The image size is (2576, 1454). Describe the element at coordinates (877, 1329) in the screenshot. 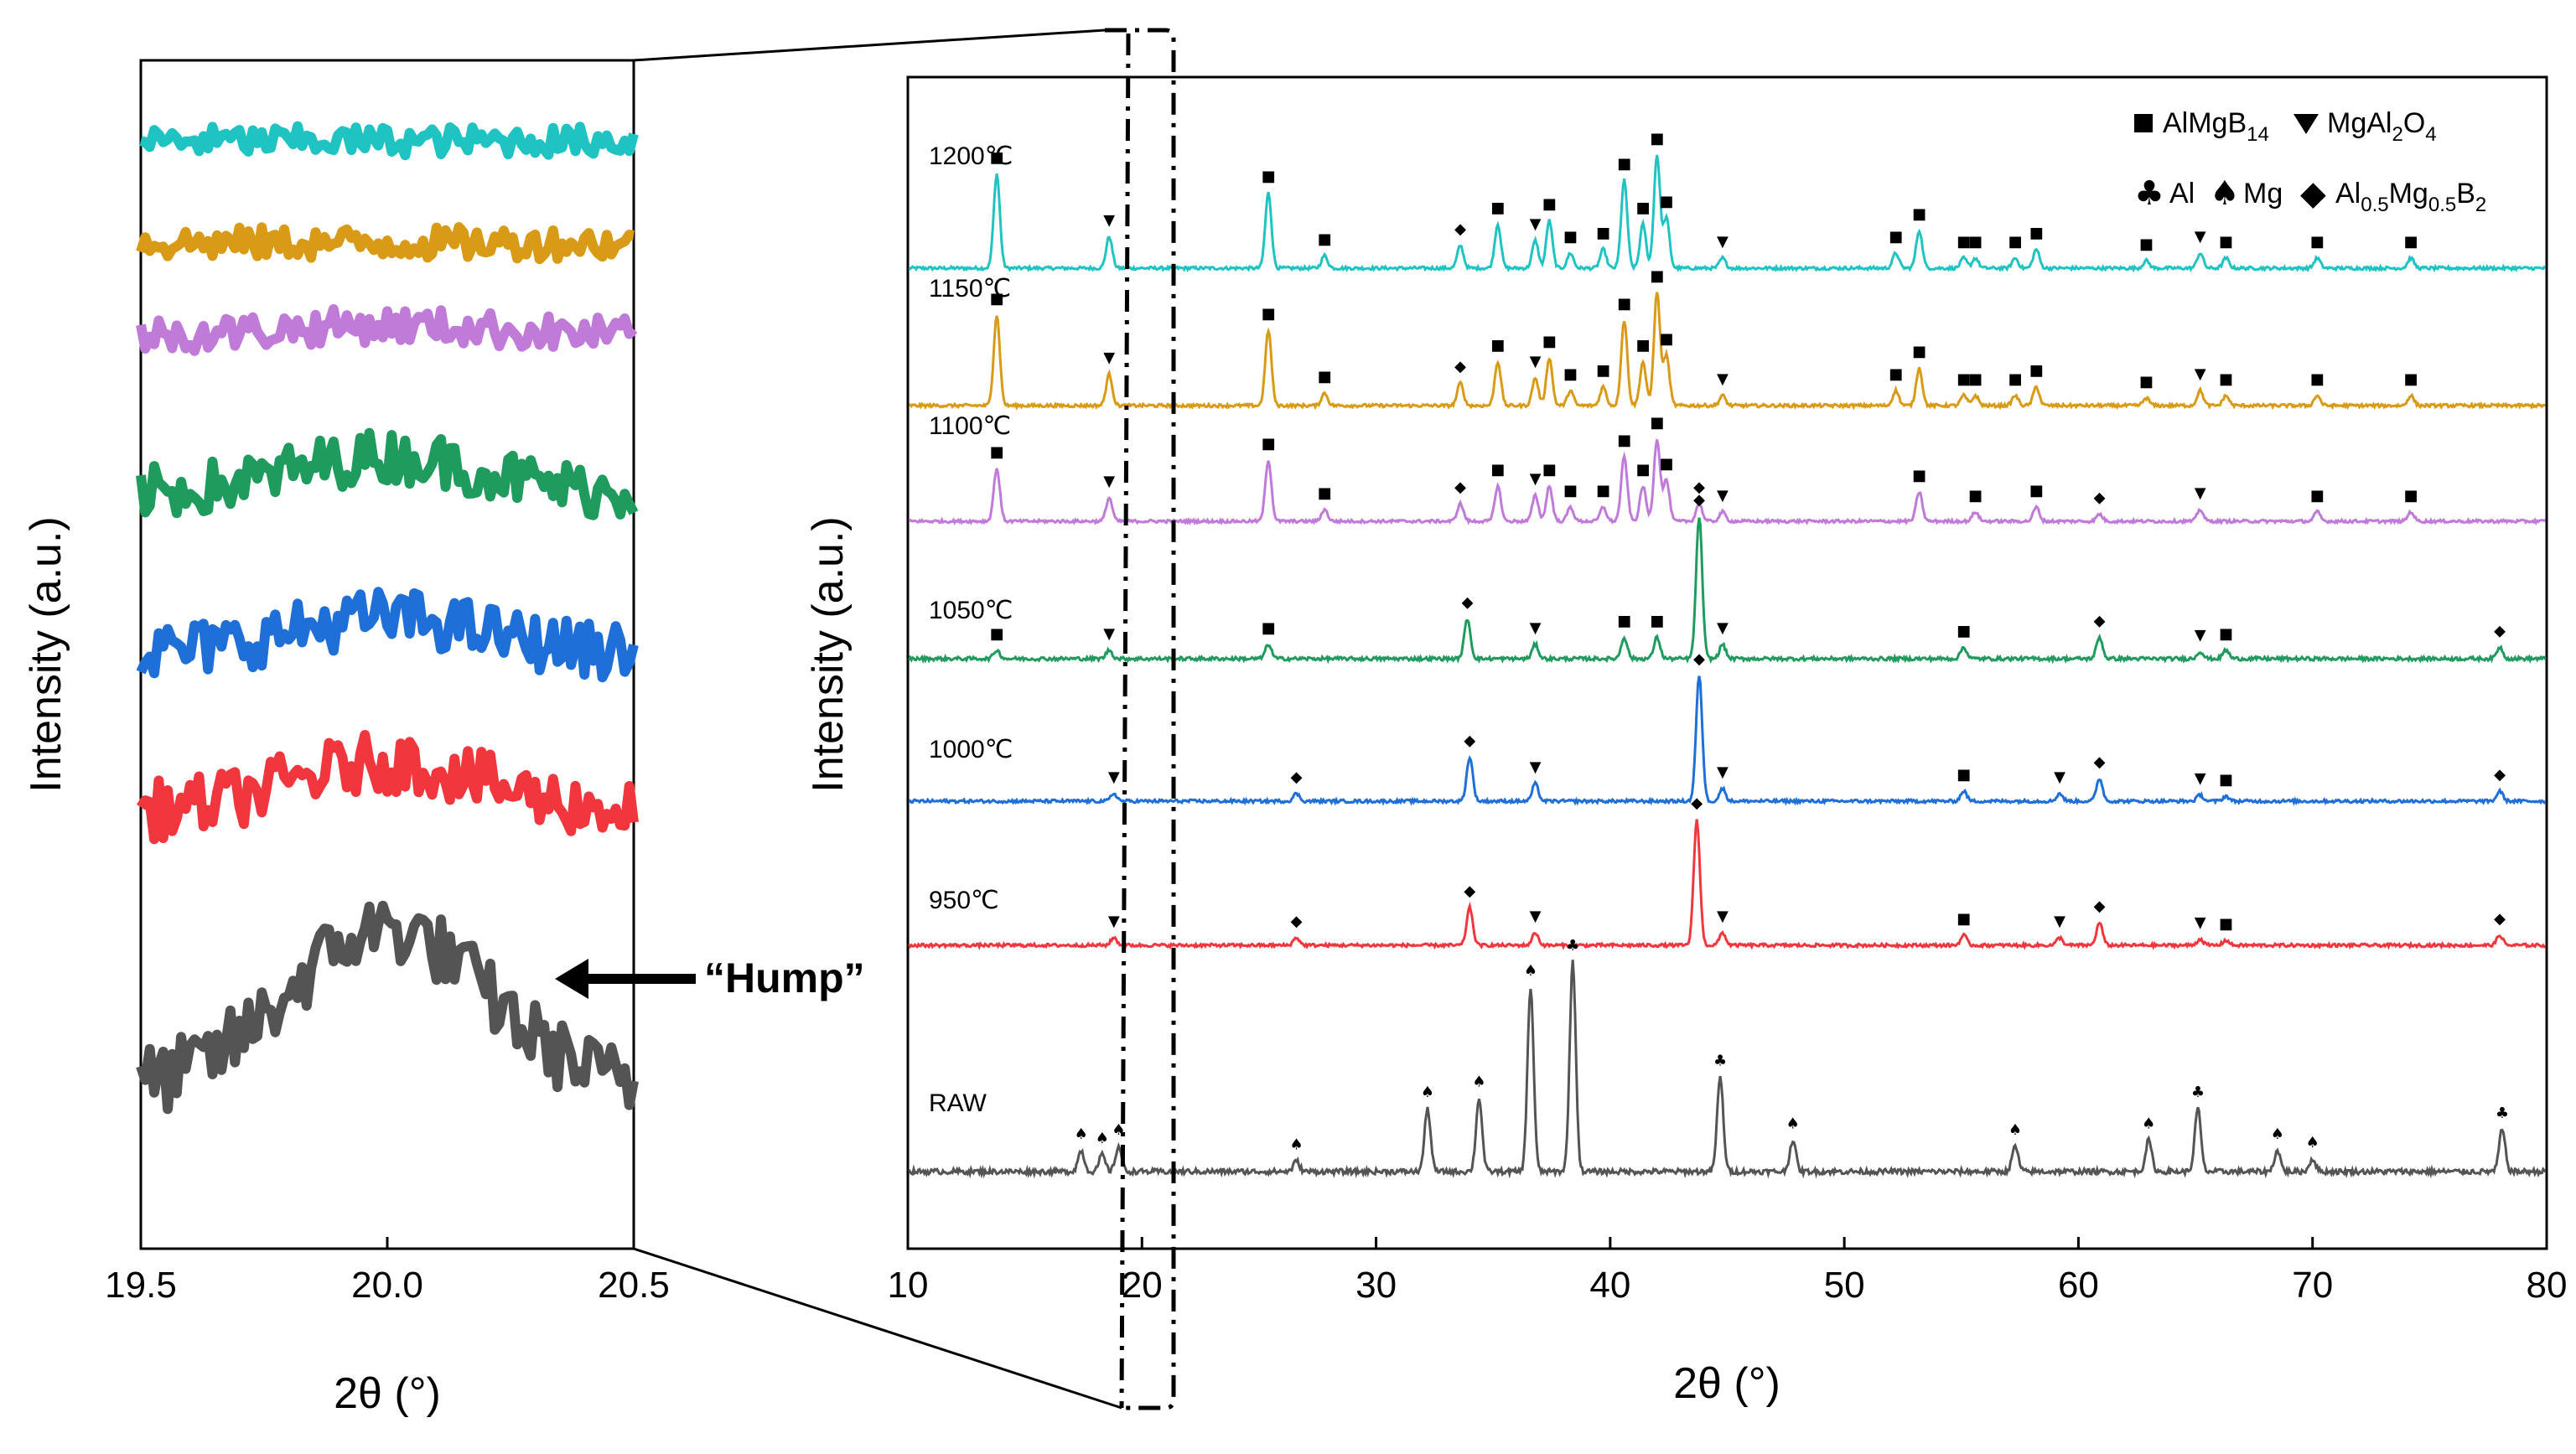

I see `zoom-connector-bottom` at that location.